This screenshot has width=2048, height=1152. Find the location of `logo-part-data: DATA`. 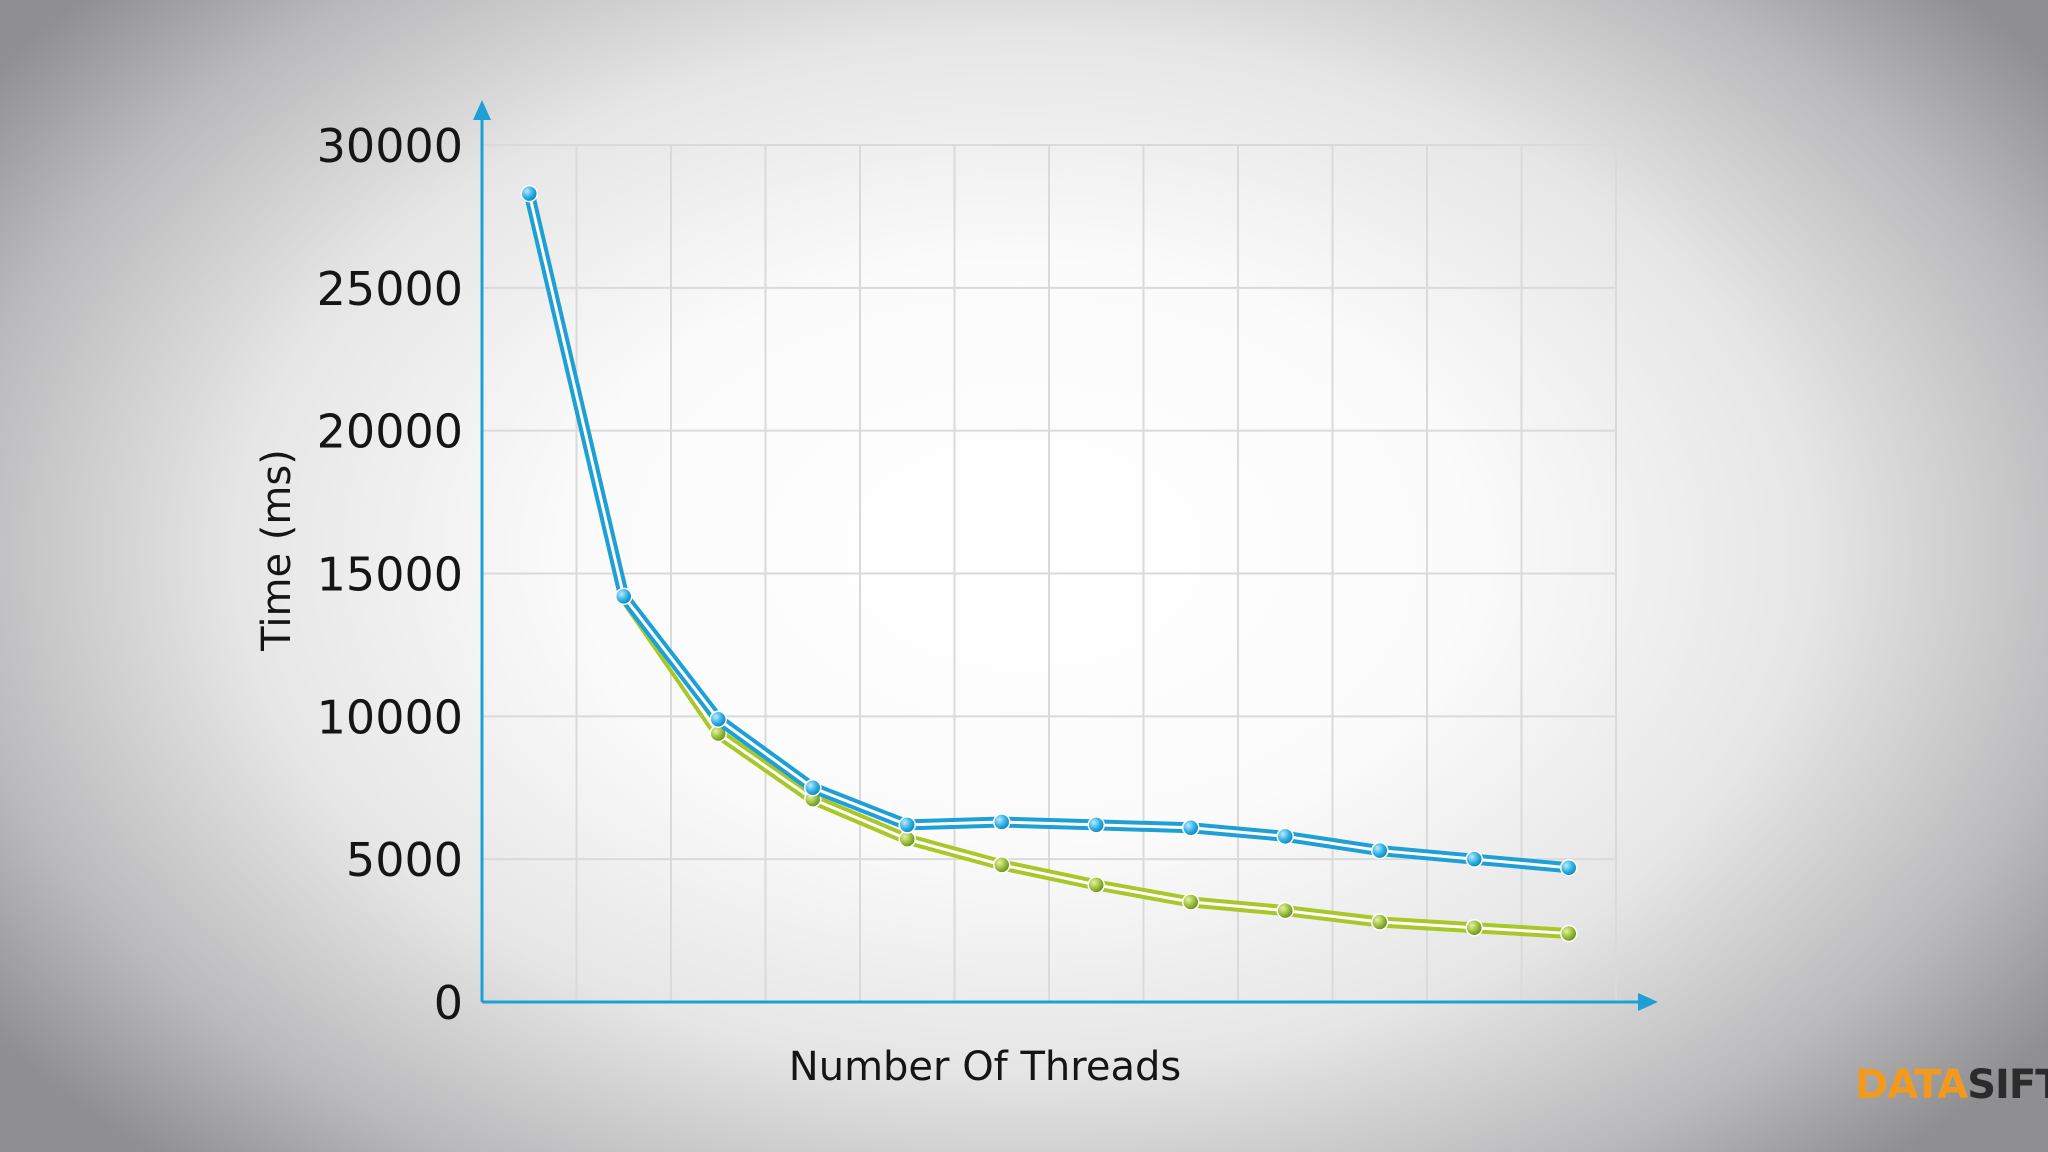

logo-part-data: DATA is located at coordinates (1911, 1085).